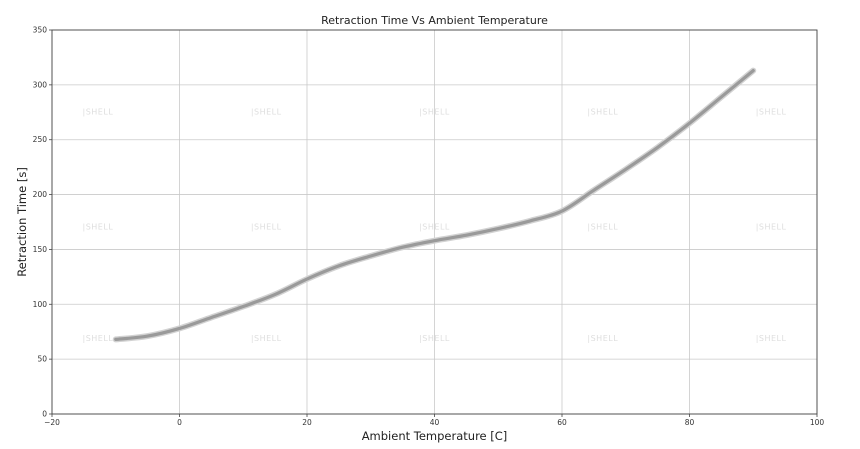 This screenshot has width=860, height=449. Describe the element at coordinates (40, 194) in the screenshot. I see `y-tick-label: 200` at that location.